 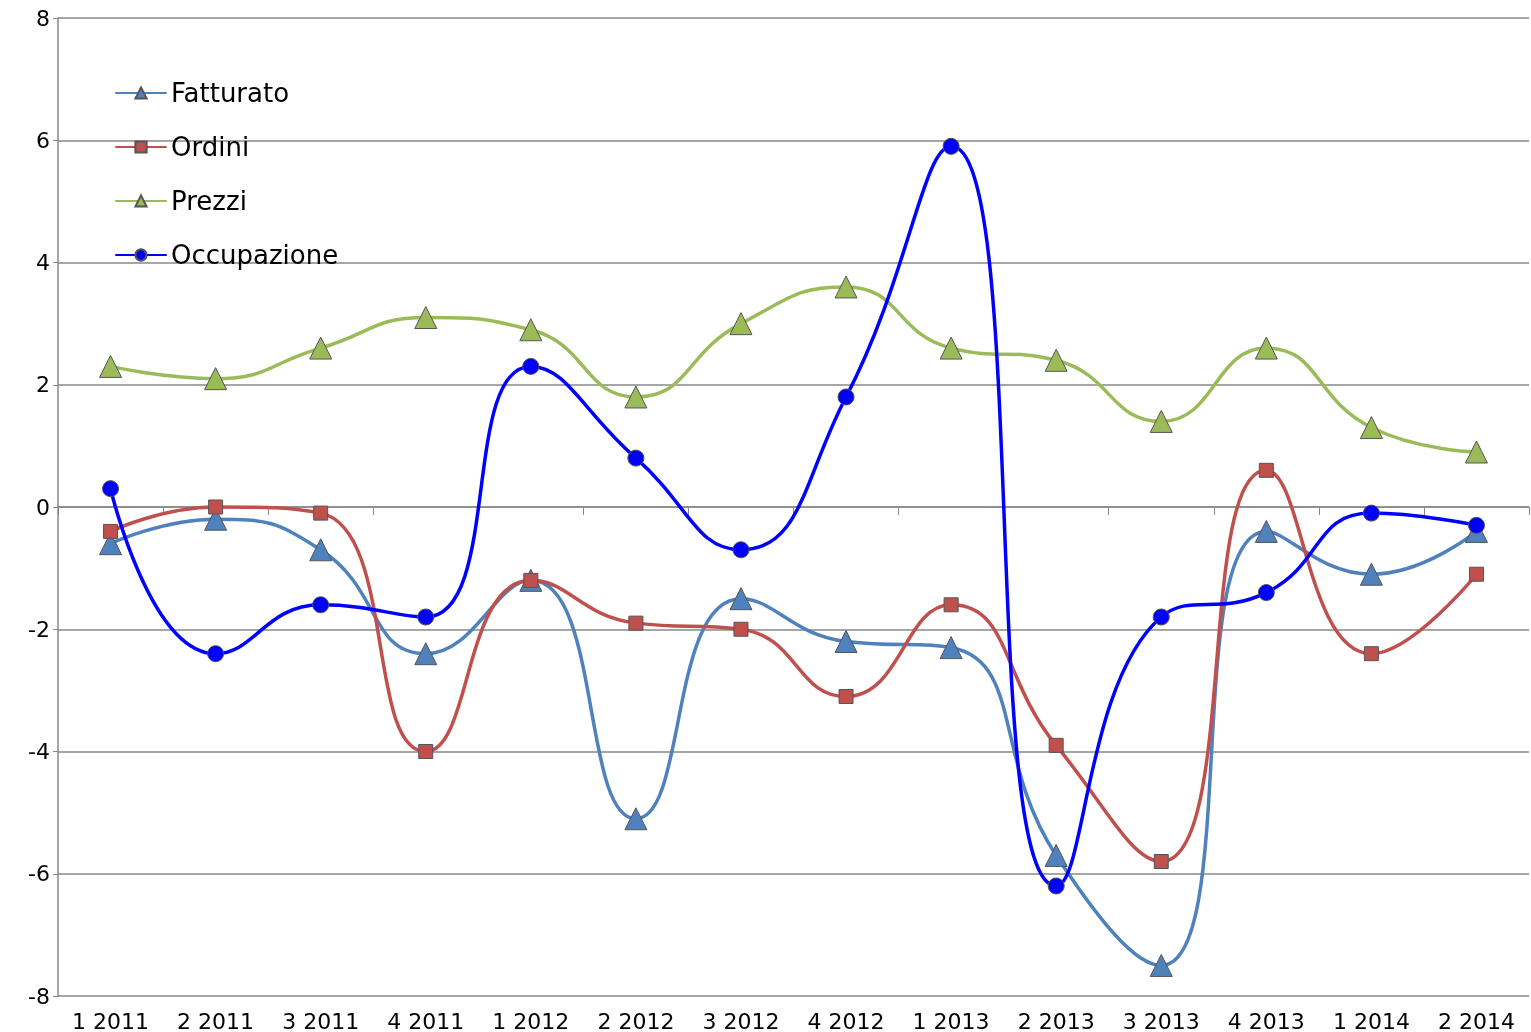 I want to click on x-tick-label: 3 2011, so click(x=321, y=1020).